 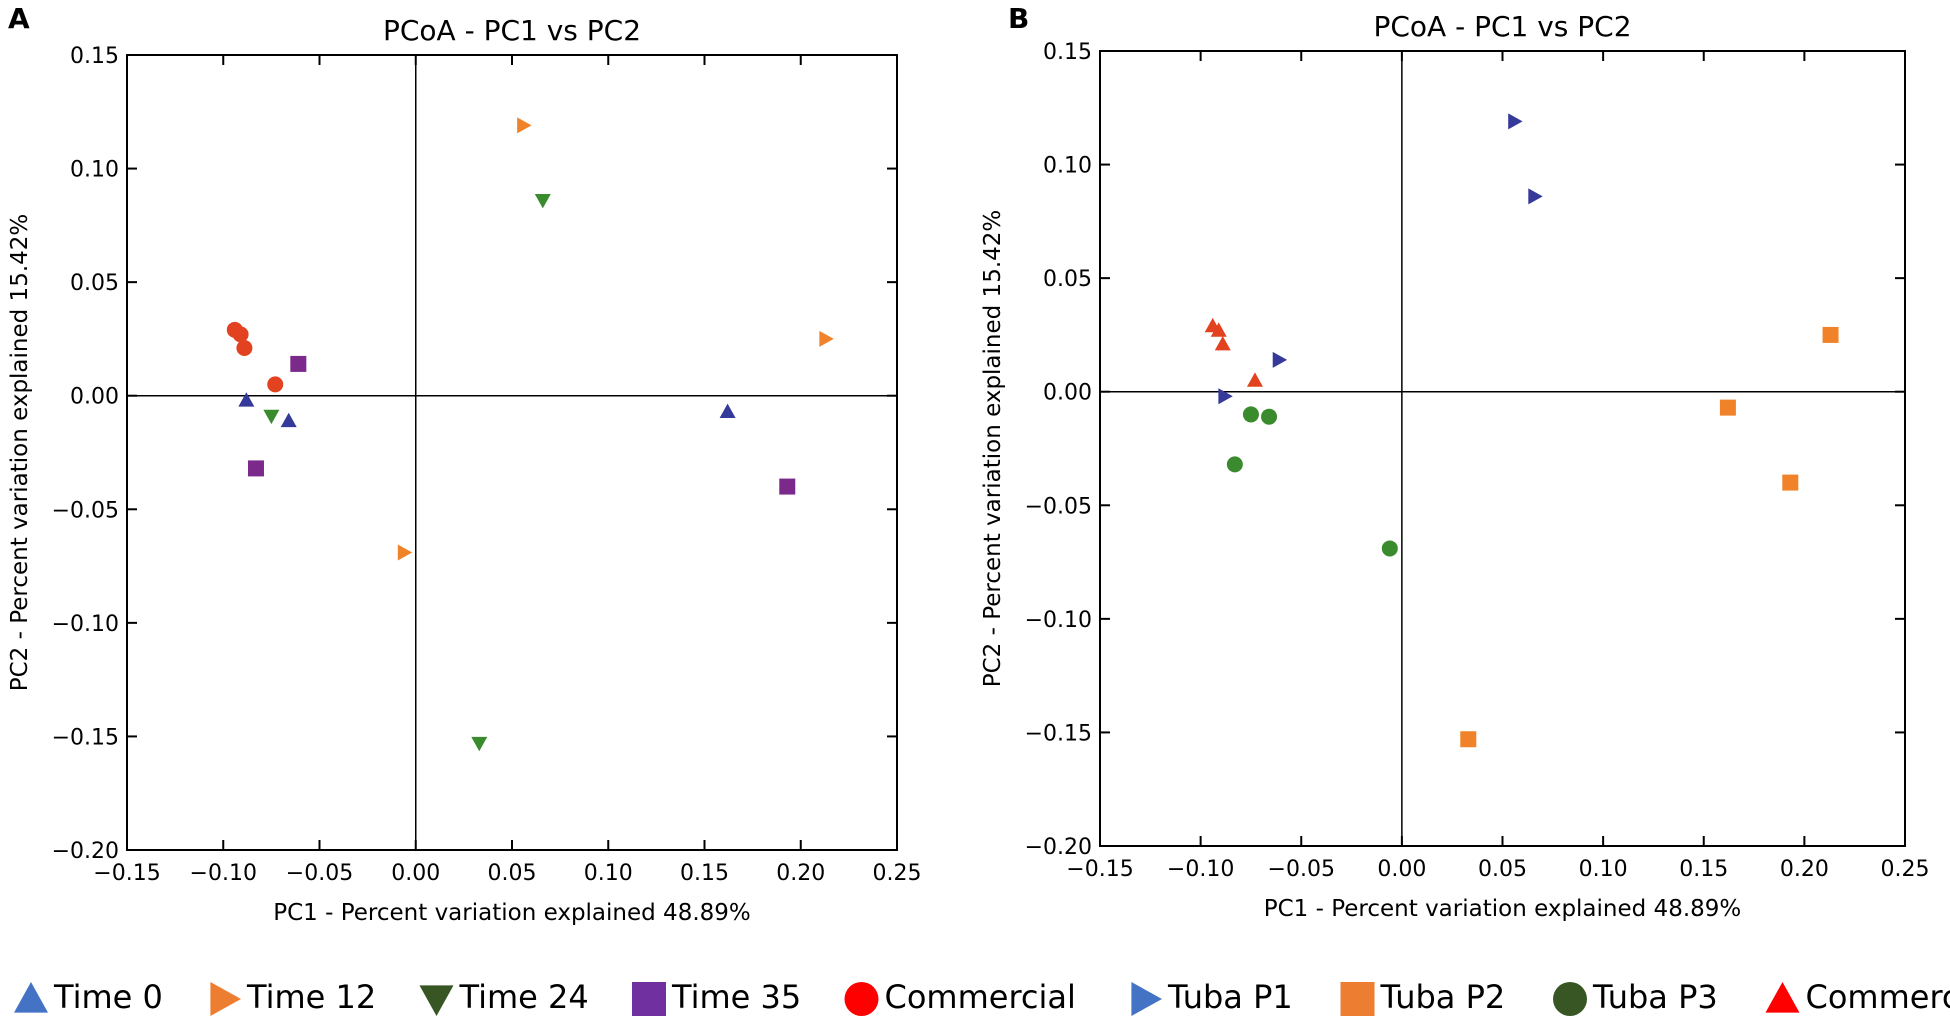 I want to click on legend-label: Time 0, so click(x=108, y=997).